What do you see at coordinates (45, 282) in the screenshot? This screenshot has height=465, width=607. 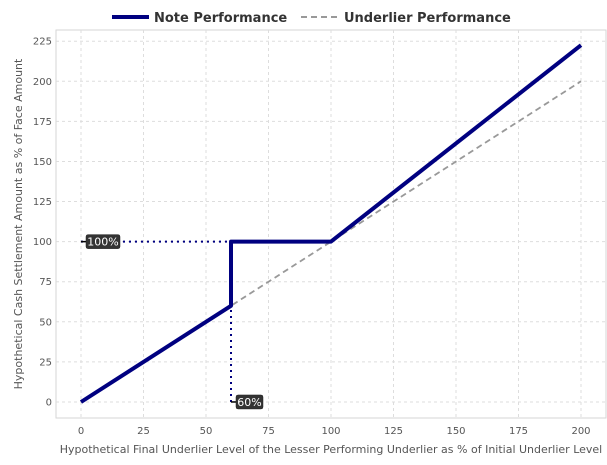 I see `y-tick-label: 75` at bounding box center [45, 282].